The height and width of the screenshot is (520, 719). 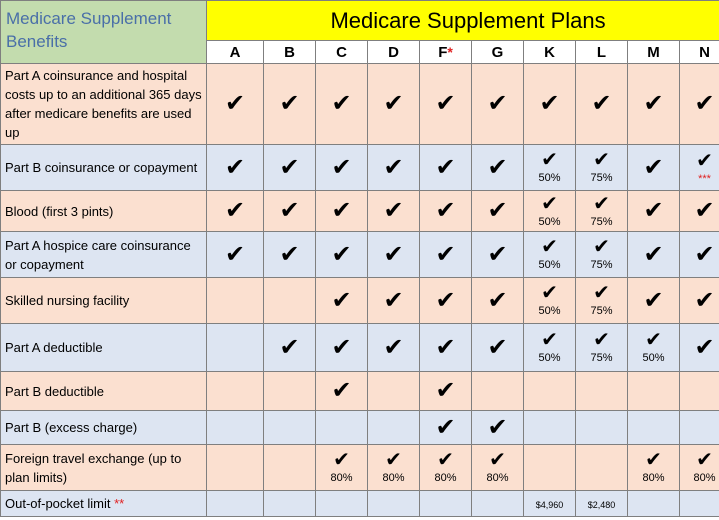 I want to click on benefit-label-text: Skilled nursing facility, so click(x=67, y=300).